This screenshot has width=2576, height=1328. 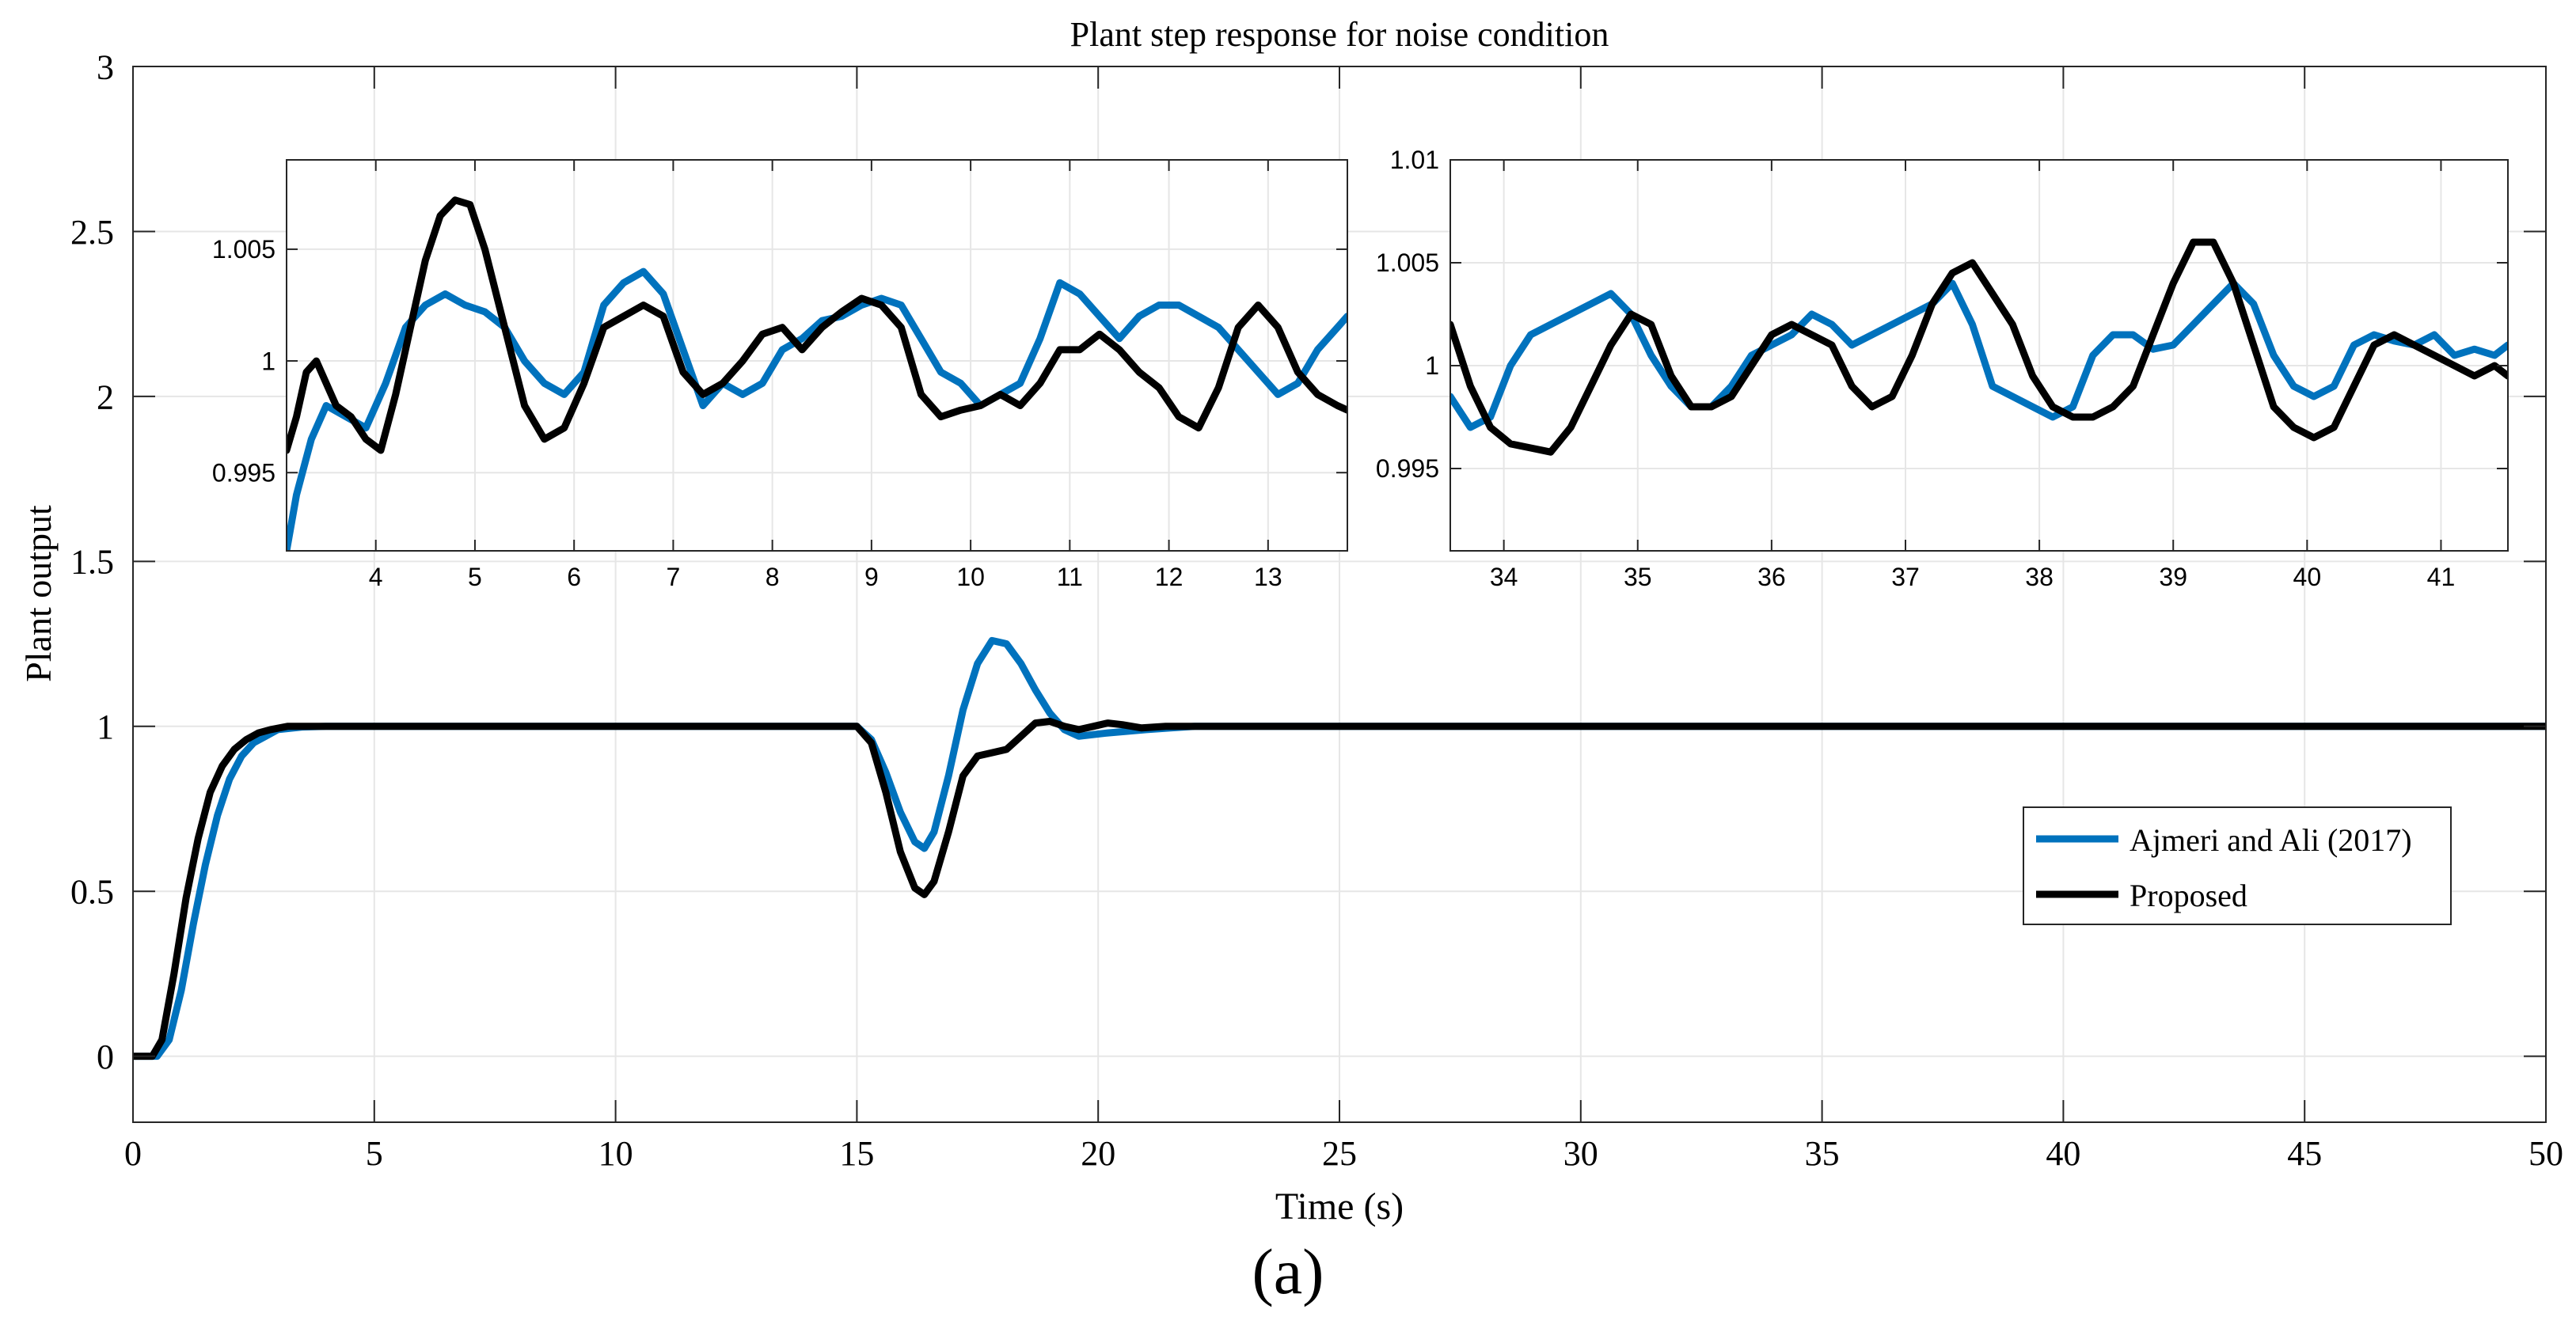 What do you see at coordinates (871, 577) in the screenshot?
I see `inset-left-xtick-label: 9` at bounding box center [871, 577].